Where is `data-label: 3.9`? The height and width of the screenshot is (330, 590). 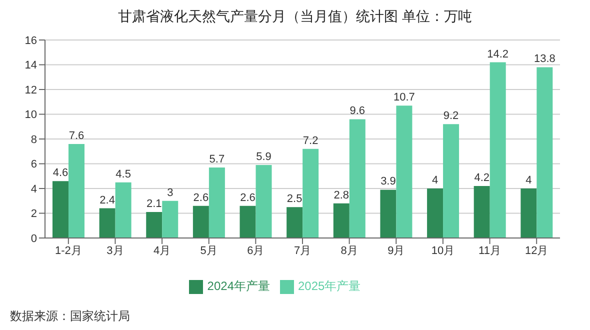
data-label: 3.9 is located at coordinates (388, 182).